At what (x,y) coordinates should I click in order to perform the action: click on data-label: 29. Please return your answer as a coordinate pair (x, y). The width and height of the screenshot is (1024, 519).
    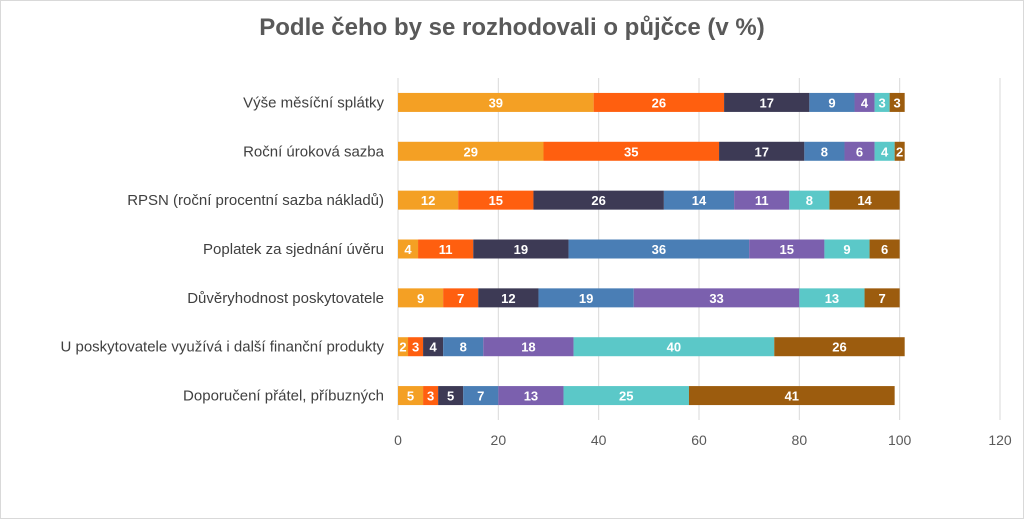
    Looking at the image, I should click on (471, 151).